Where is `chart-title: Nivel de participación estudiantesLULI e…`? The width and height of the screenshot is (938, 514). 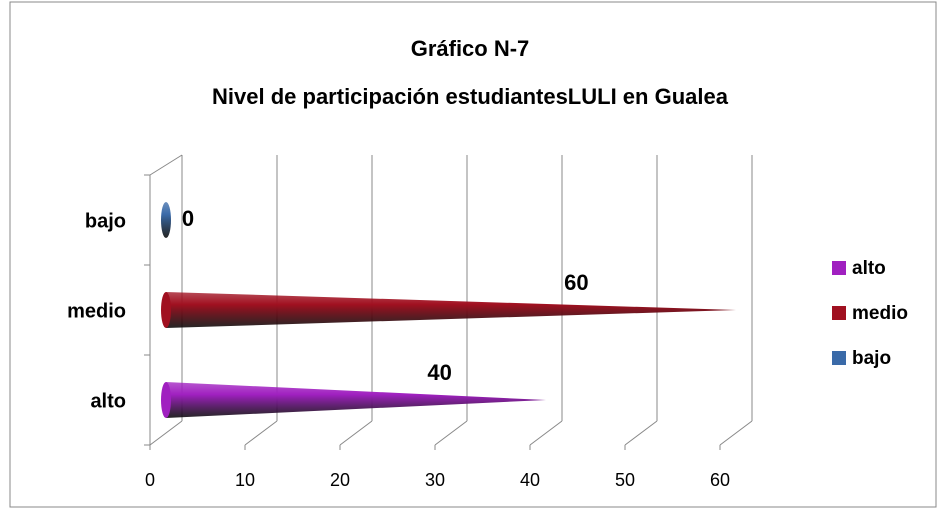 chart-title: Nivel de participación estudiantesLULI e… is located at coordinates (470, 96).